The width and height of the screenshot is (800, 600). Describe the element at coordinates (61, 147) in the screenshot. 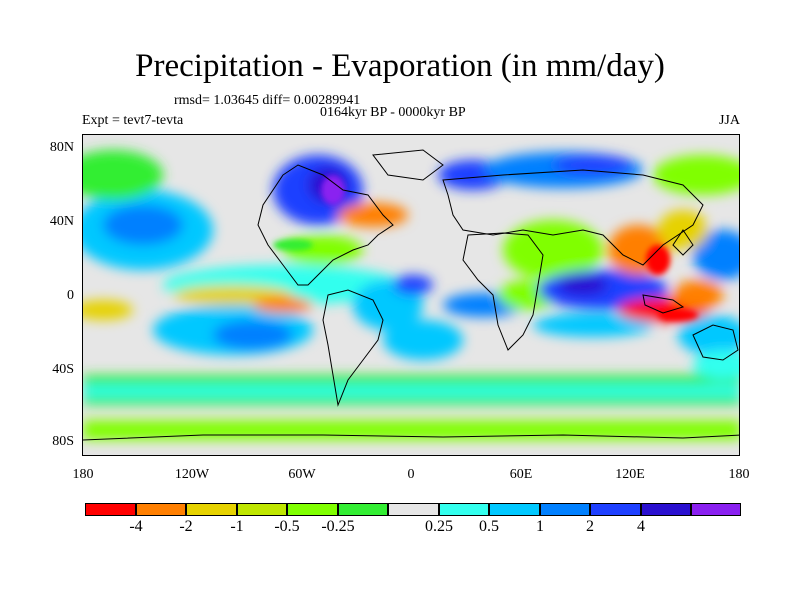

I see `lat-label-80n: 80N` at that location.